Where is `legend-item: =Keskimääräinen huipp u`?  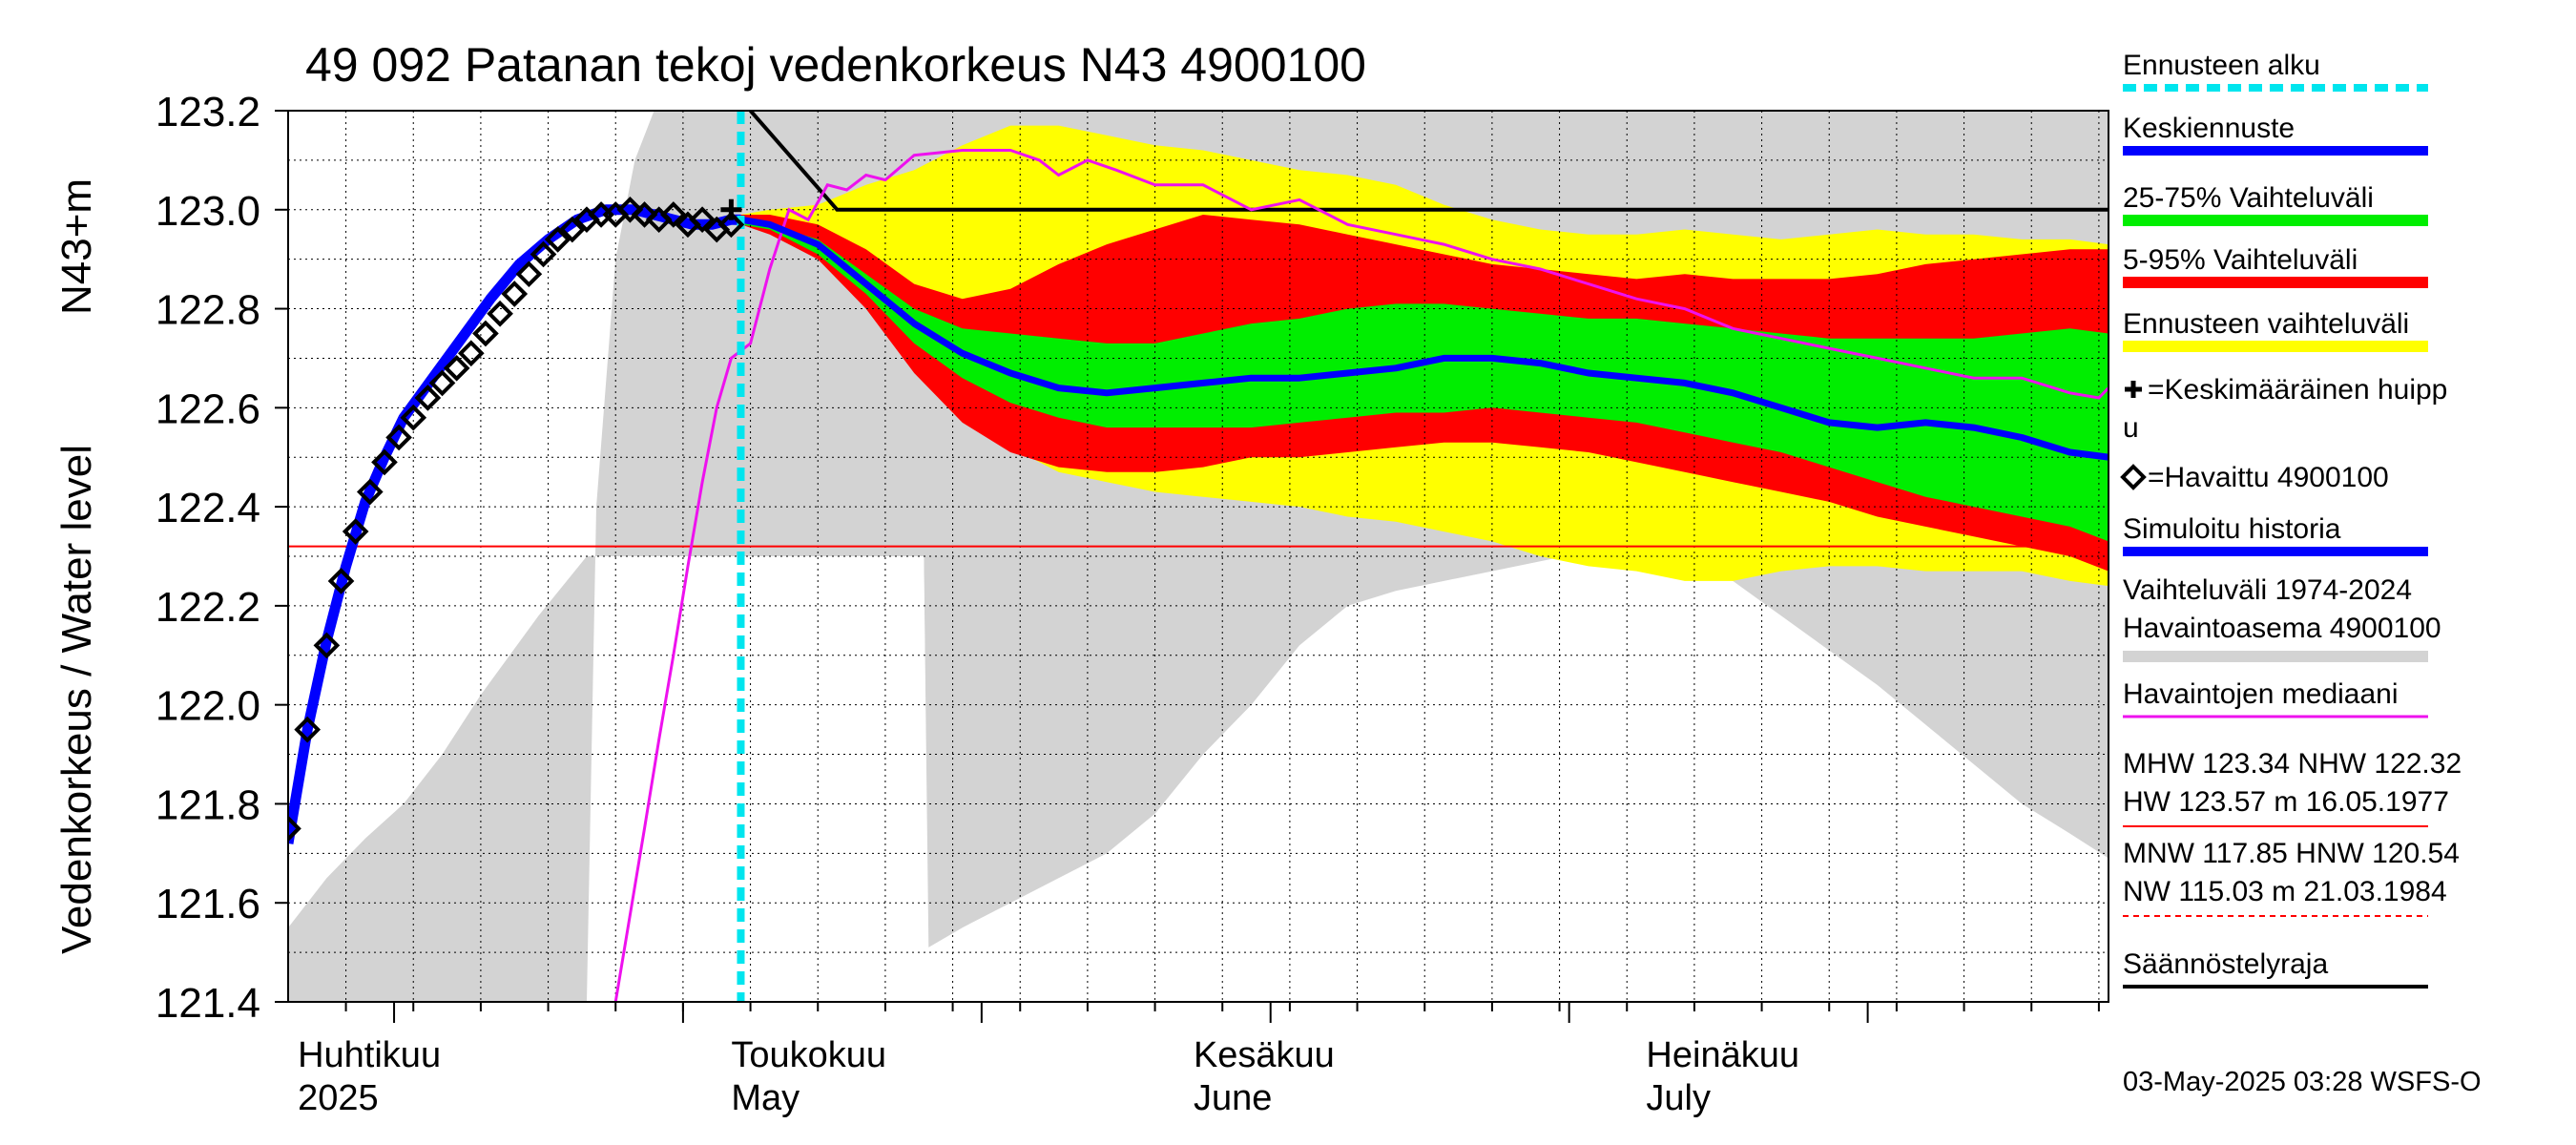
legend-item: =Keskimääräinen huipp u is located at coordinates (2285, 409).